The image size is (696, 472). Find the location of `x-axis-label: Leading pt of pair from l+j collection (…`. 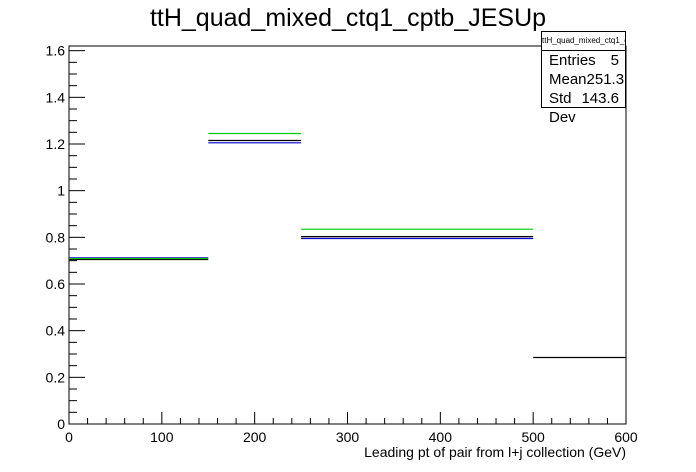

x-axis-label: Leading pt of pair from l+j collection (… is located at coordinates (495, 452).